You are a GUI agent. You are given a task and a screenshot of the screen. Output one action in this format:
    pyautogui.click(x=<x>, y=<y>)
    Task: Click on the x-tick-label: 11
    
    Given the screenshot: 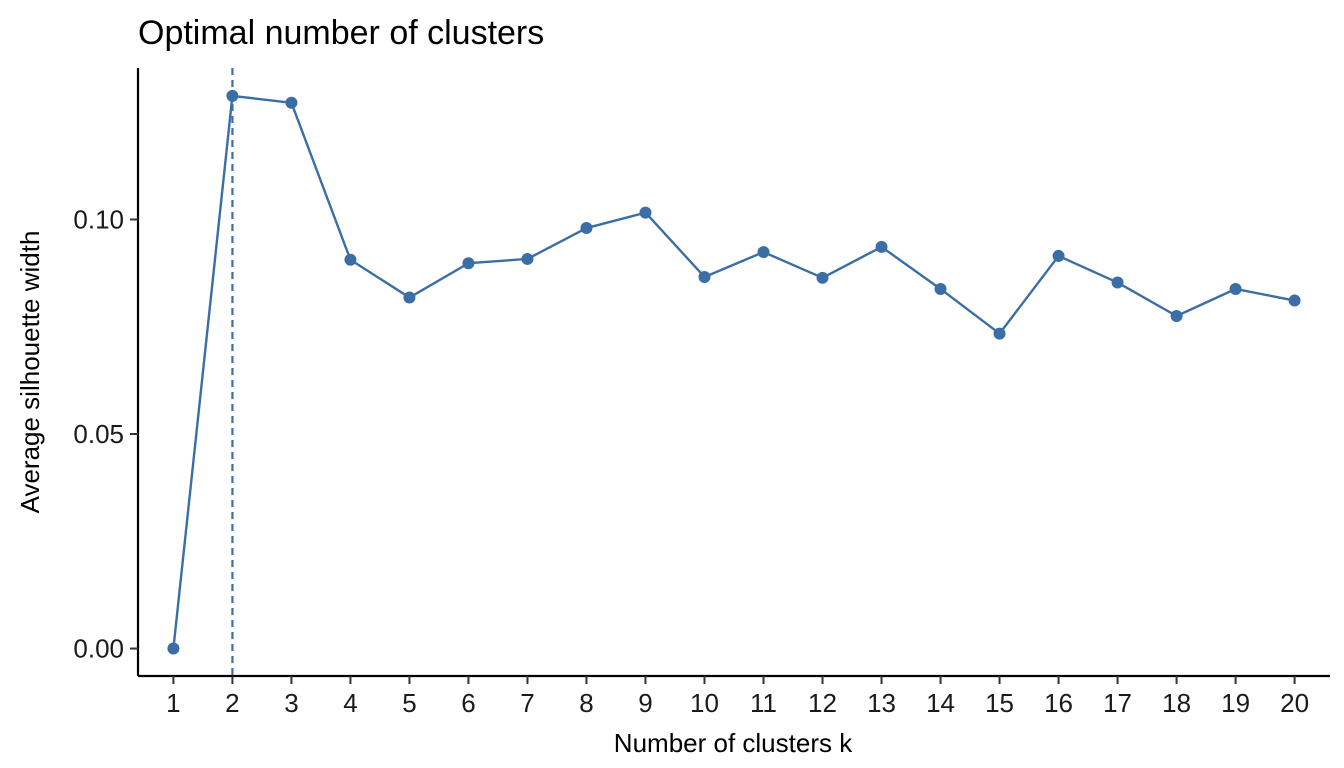 What is the action you would take?
    pyautogui.click(x=763, y=703)
    